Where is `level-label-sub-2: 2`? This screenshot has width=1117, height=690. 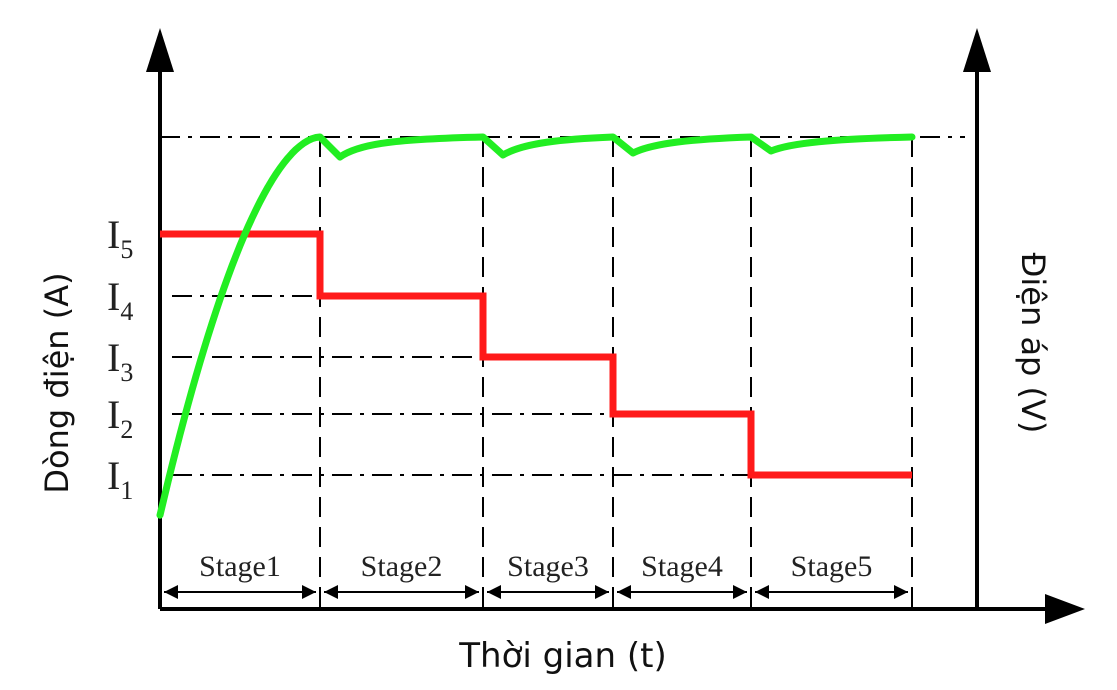 level-label-sub-2: 2 is located at coordinates (126, 429).